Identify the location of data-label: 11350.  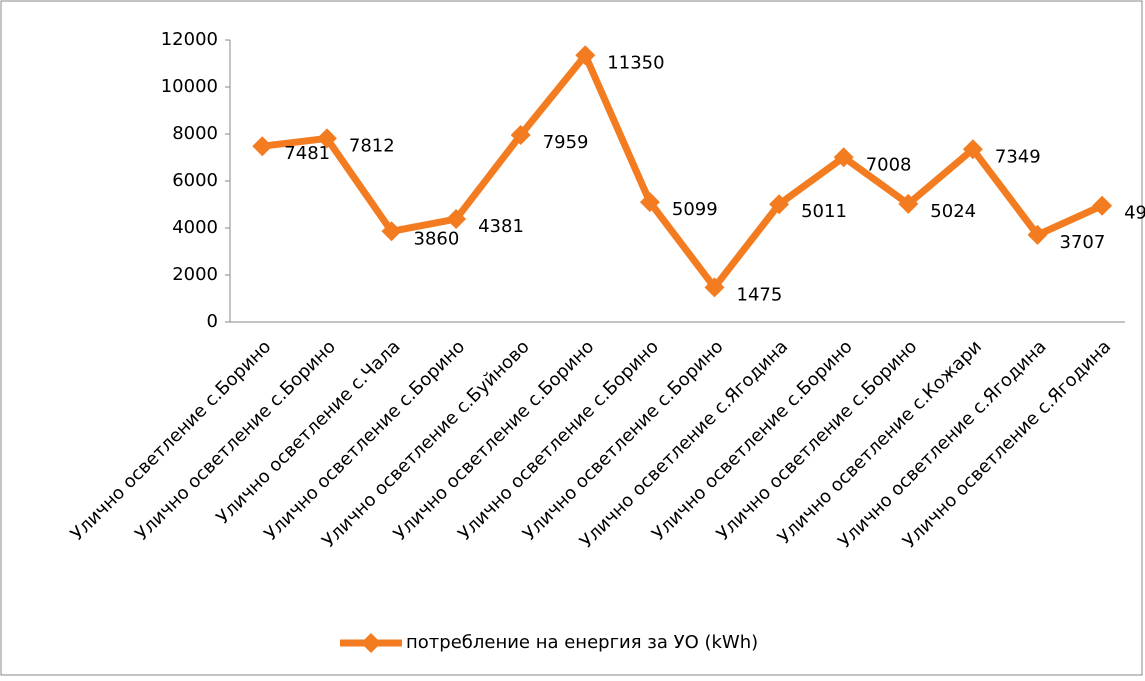
(635, 62).